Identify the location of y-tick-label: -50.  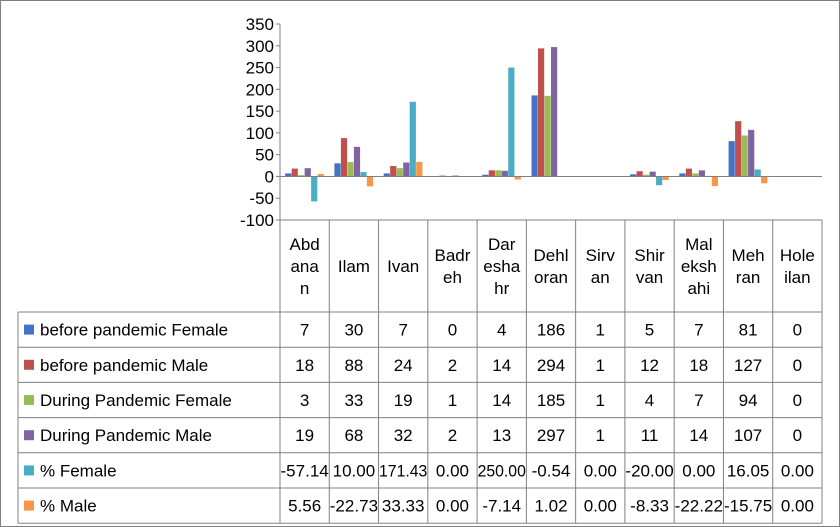
(261, 198).